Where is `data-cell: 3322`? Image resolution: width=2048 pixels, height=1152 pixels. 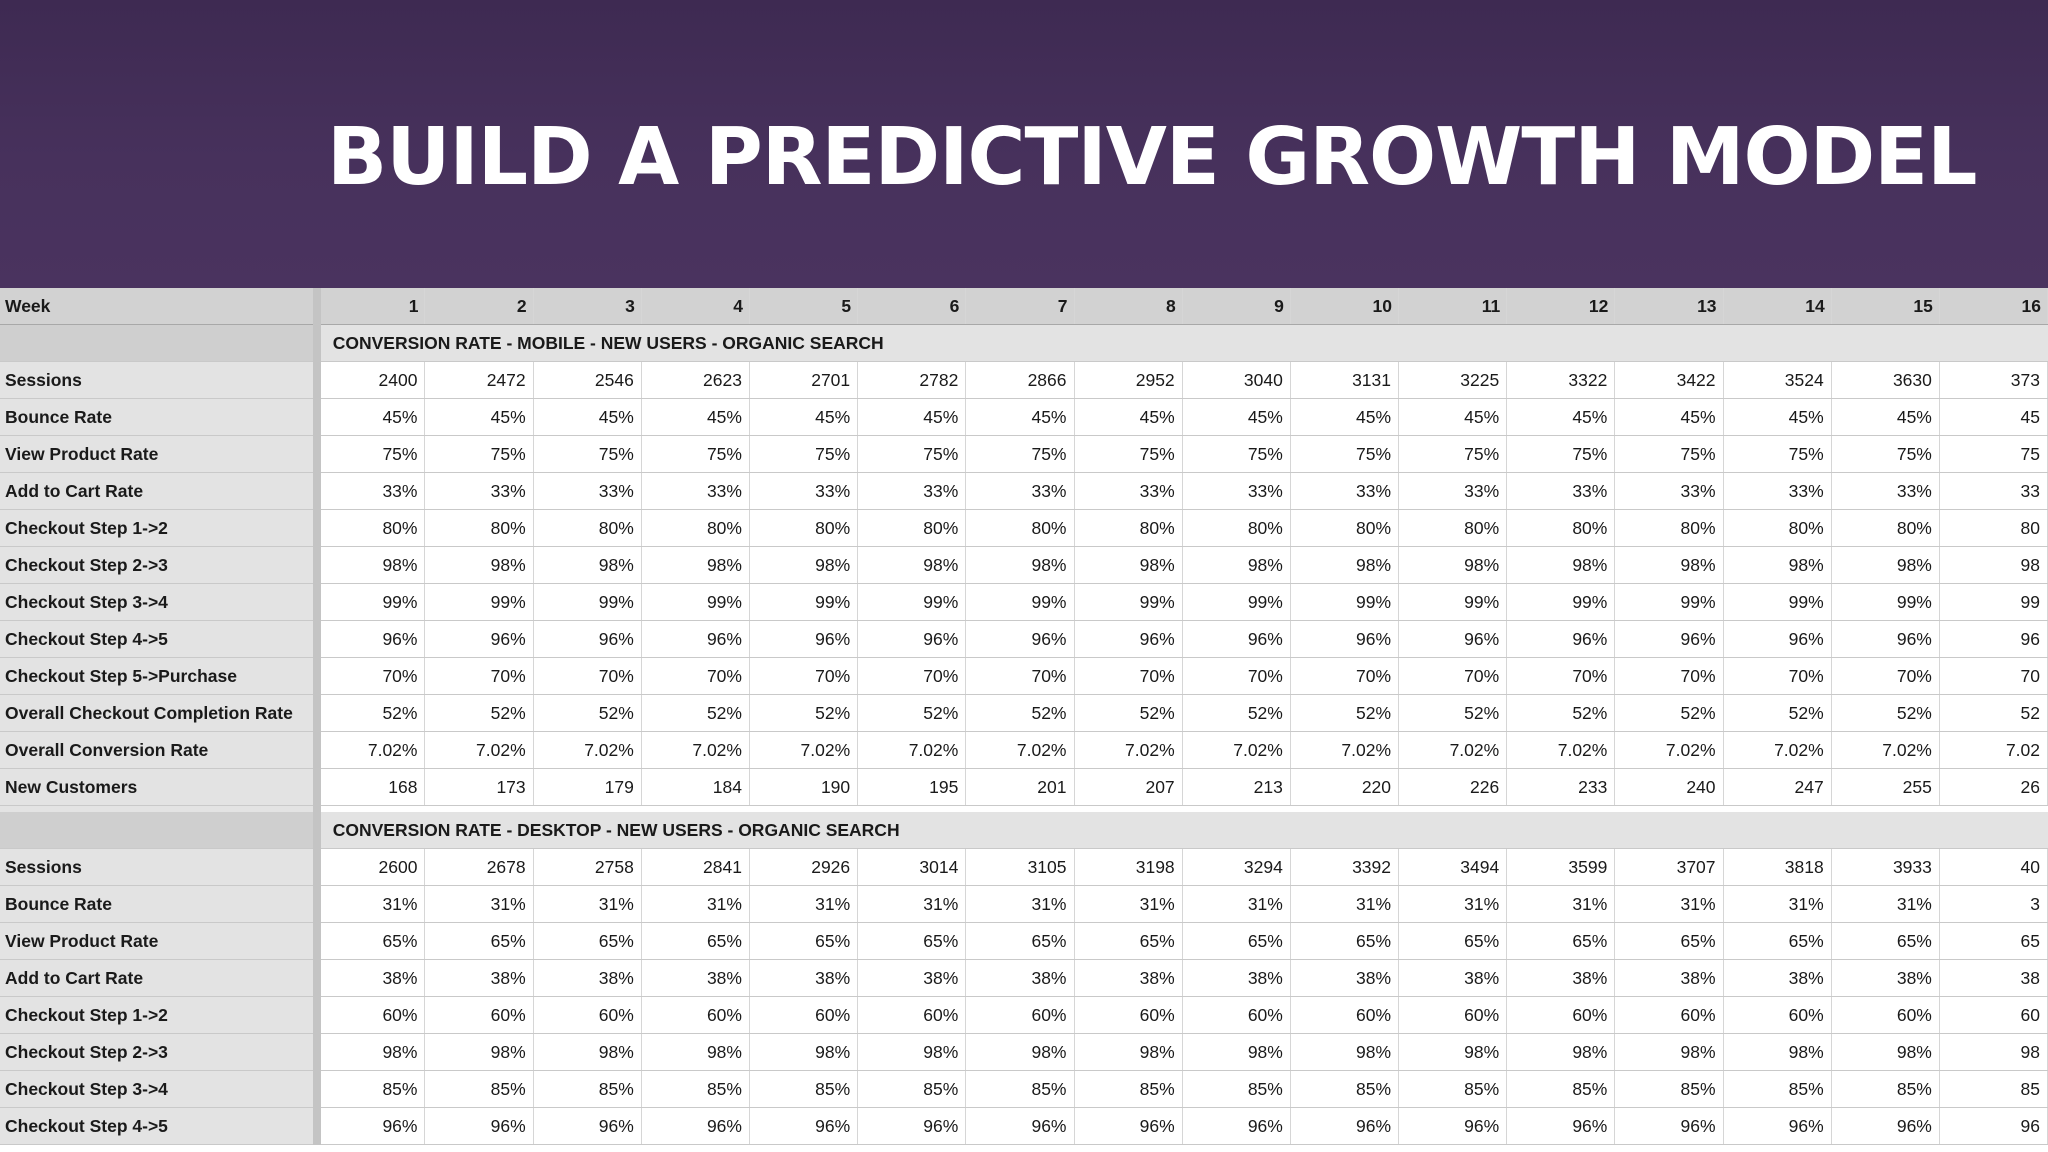 data-cell: 3322 is located at coordinates (1561, 380).